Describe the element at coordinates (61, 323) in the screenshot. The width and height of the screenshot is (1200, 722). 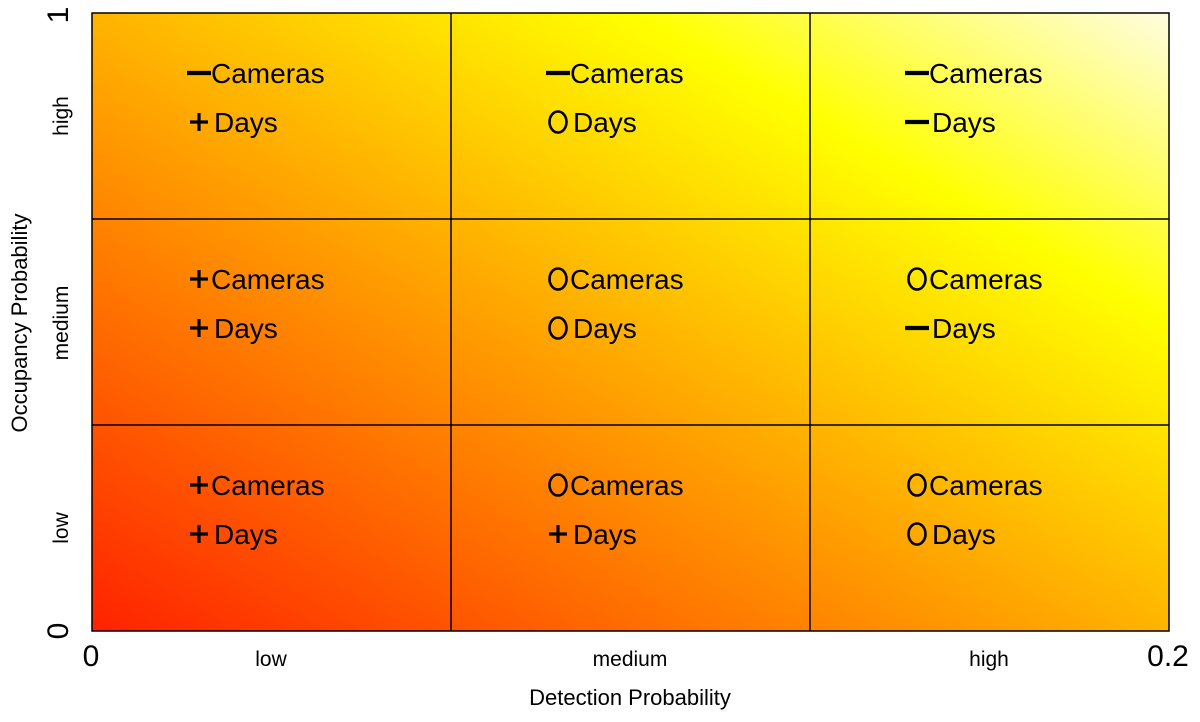
I see `y-axis-tick-label: medium` at that location.